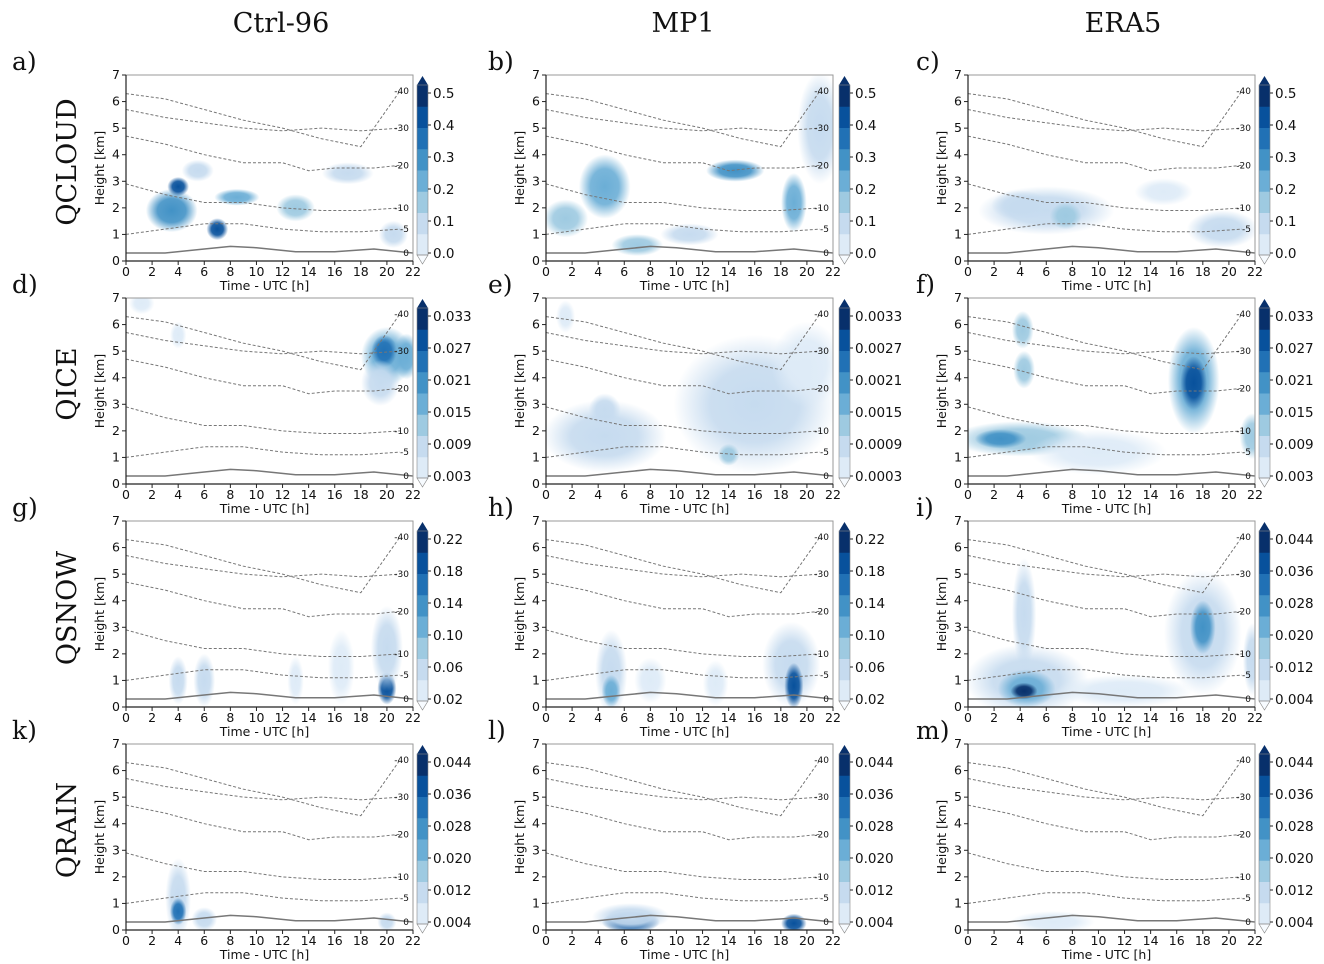 The height and width of the screenshot is (964, 1324). Describe the element at coordinates (870, 636) in the screenshot. I see `colorbar-tick-label: 0.10` at that location.